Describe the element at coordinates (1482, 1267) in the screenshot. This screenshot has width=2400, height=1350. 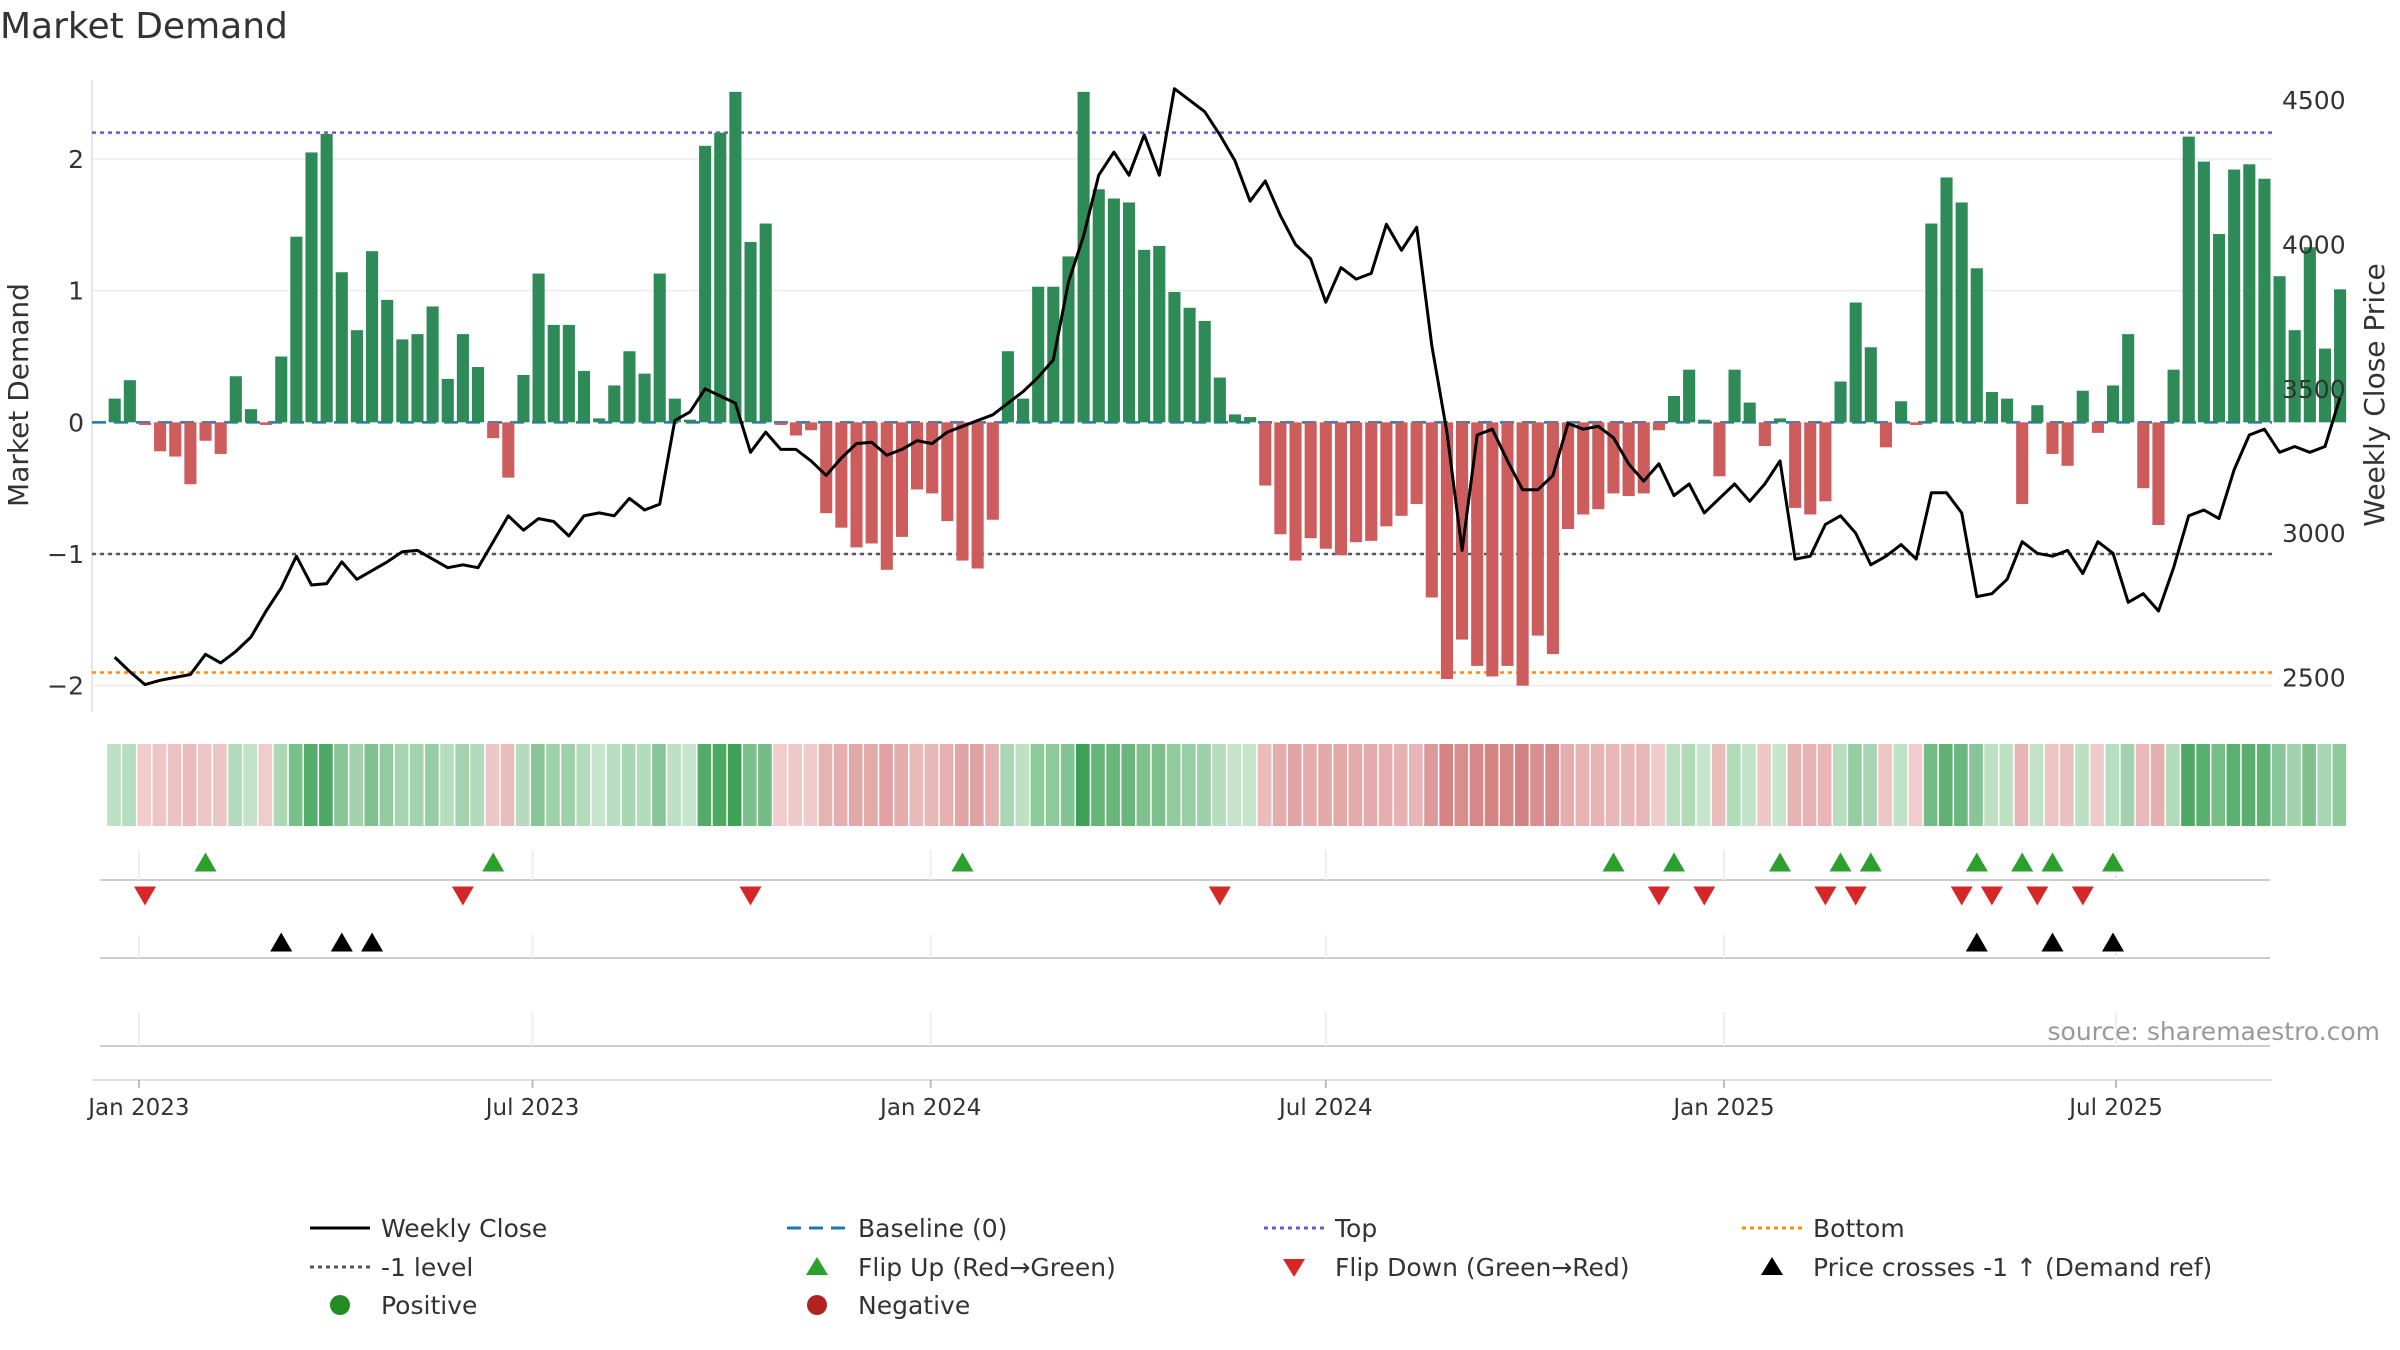
I see `legend-label: Flip Down (Green→Red)` at that location.